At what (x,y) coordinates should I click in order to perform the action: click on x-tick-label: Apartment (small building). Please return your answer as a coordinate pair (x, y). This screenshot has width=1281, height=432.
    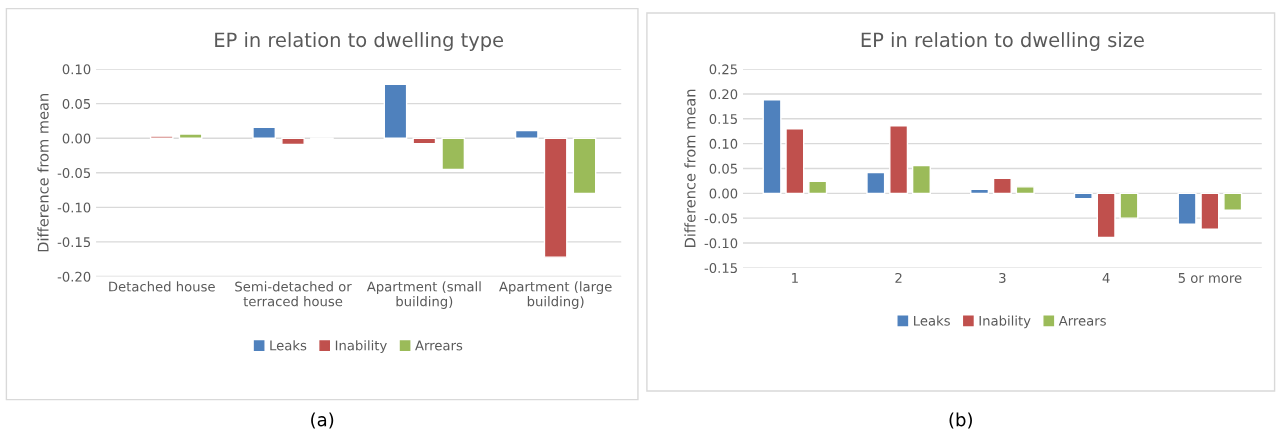
    Looking at the image, I should click on (423, 295).